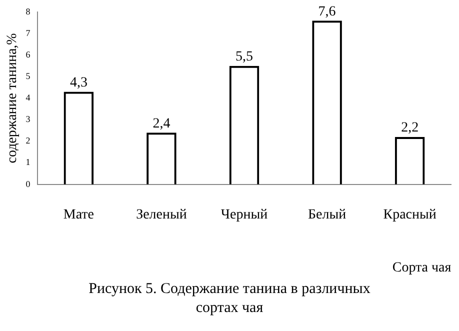  I want to click on y-tick-label: 2, so click(28, 141).